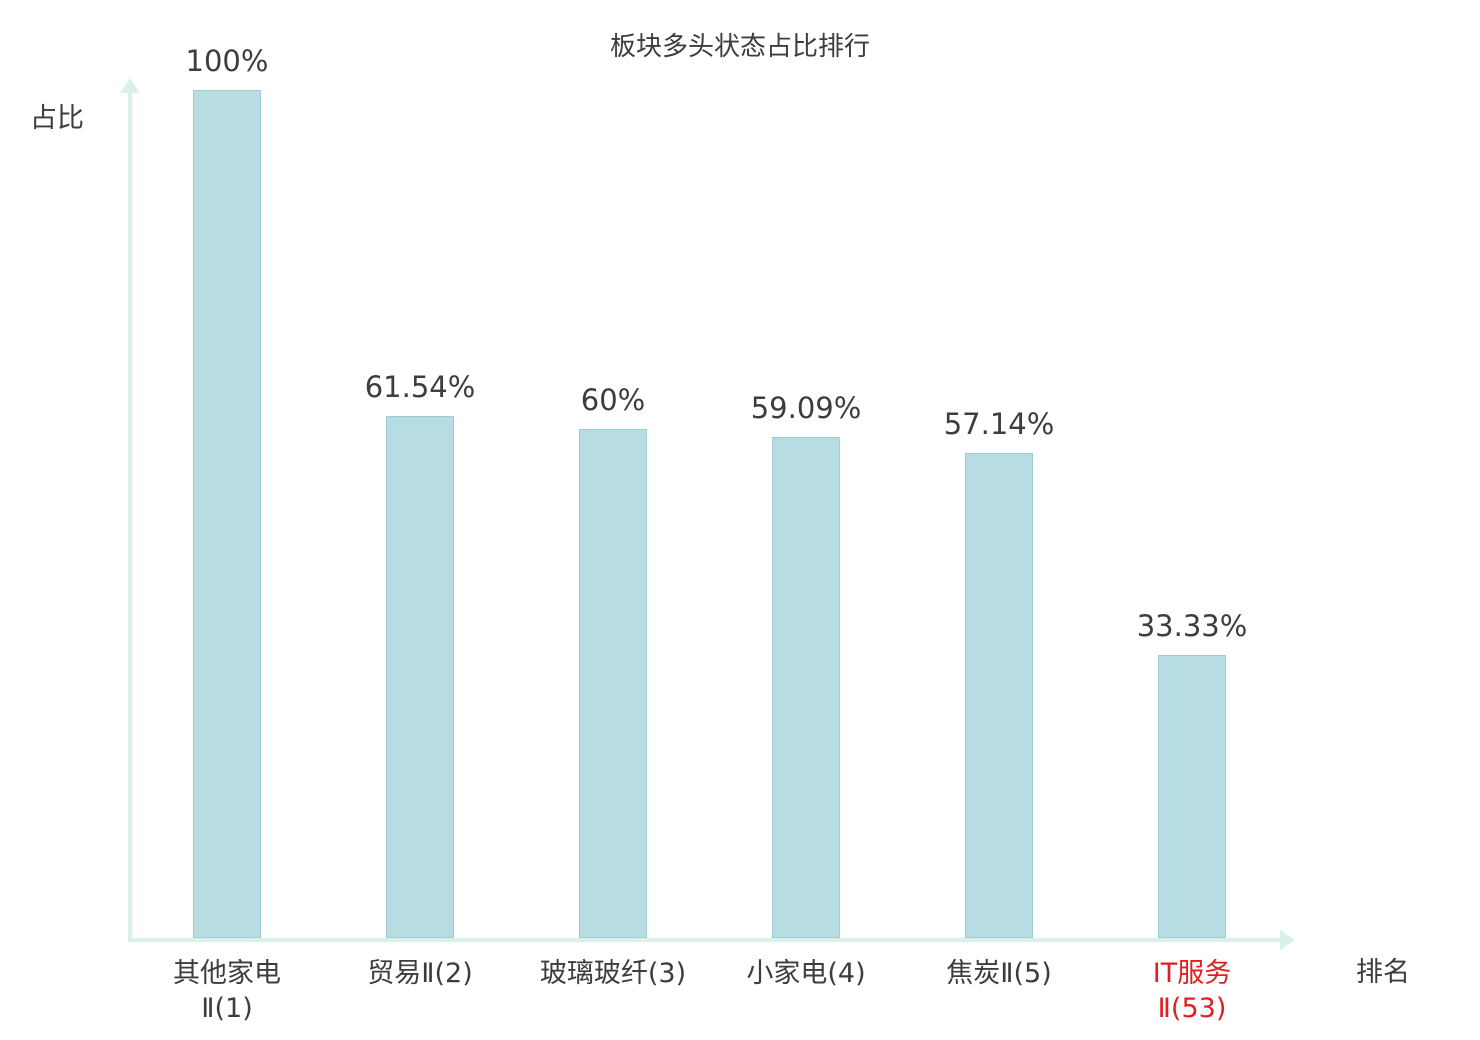  Describe the element at coordinates (806, 973) in the screenshot. I see `category-label-4: 小家电(4)` at that location.